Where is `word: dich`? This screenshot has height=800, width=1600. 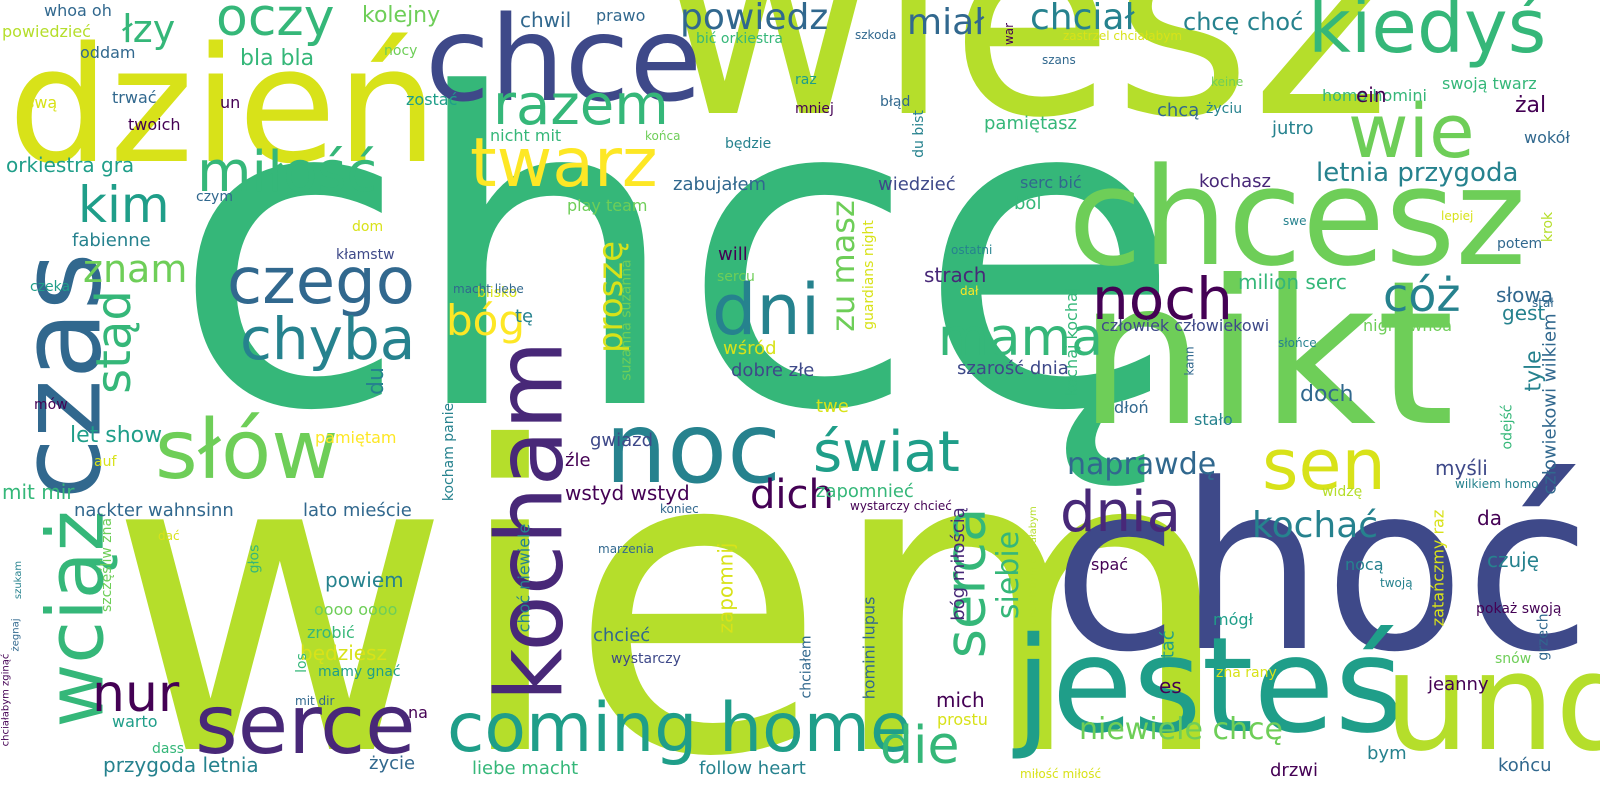
word: dich is located at coordinates (792, 495).